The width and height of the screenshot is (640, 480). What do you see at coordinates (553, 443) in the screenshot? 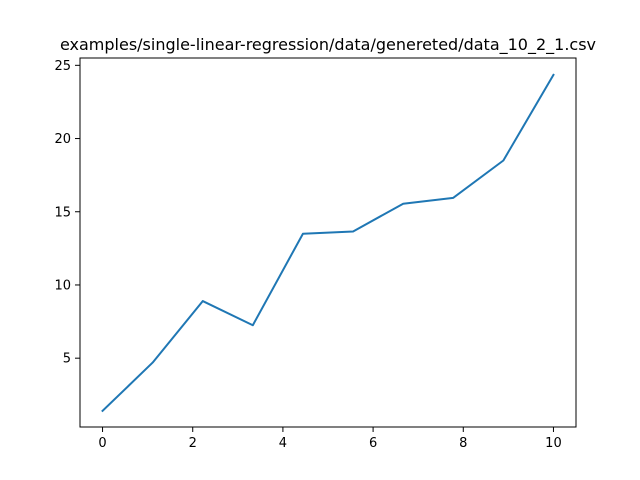
I see `x-tick-label: 10` at bounding box center [553, 443].